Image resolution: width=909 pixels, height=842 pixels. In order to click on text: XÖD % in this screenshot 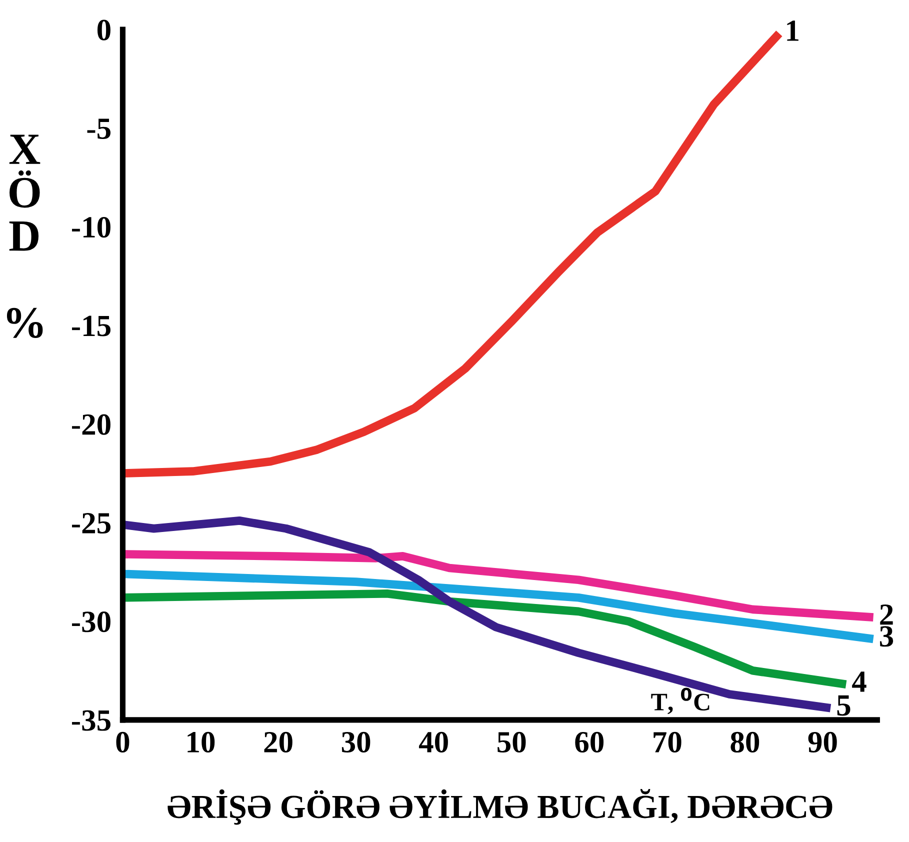, I will do `click(24, 236)`.